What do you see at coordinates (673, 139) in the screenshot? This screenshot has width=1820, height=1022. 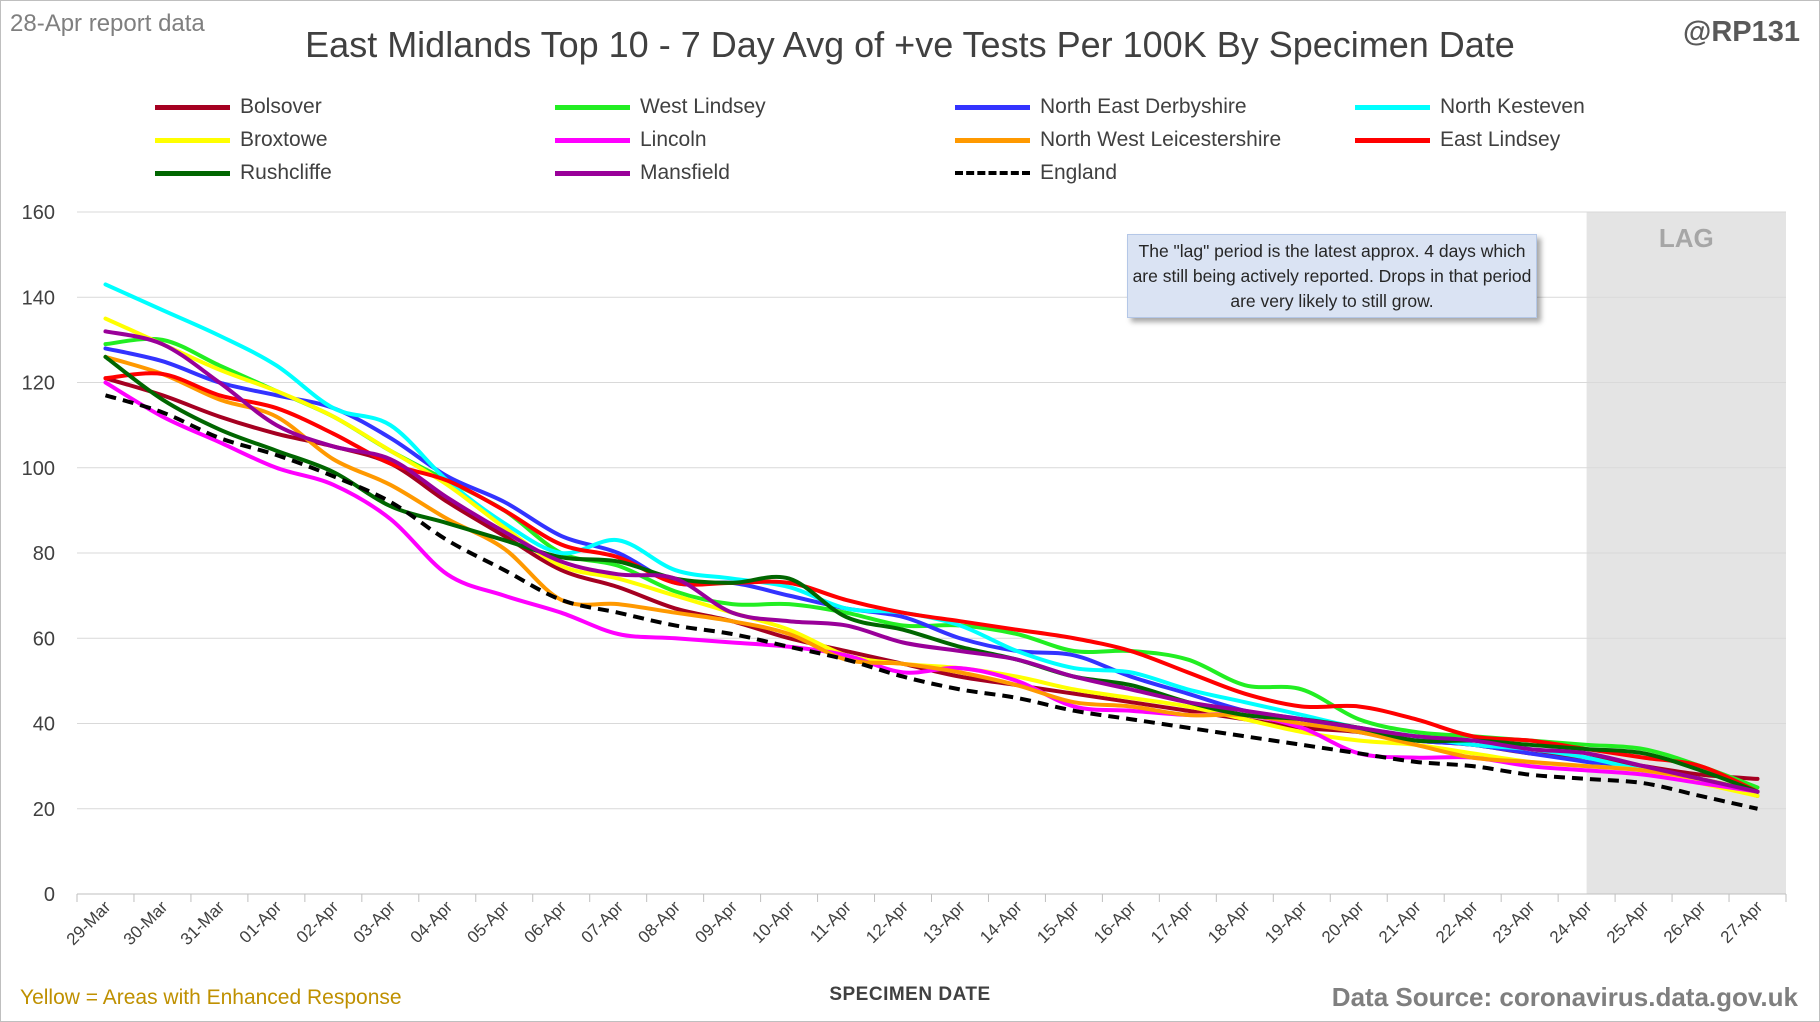 I see `legend-label: Lincoln` at bounding box center [673, 139].